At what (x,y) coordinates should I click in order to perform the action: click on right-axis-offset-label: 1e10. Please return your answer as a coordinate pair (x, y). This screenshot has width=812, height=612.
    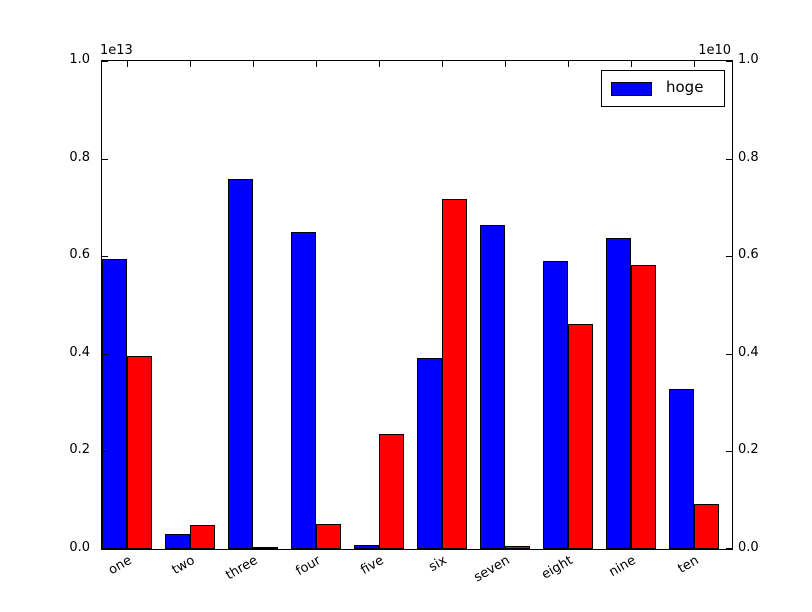
    Looking at the image, I should click on (714, 50).